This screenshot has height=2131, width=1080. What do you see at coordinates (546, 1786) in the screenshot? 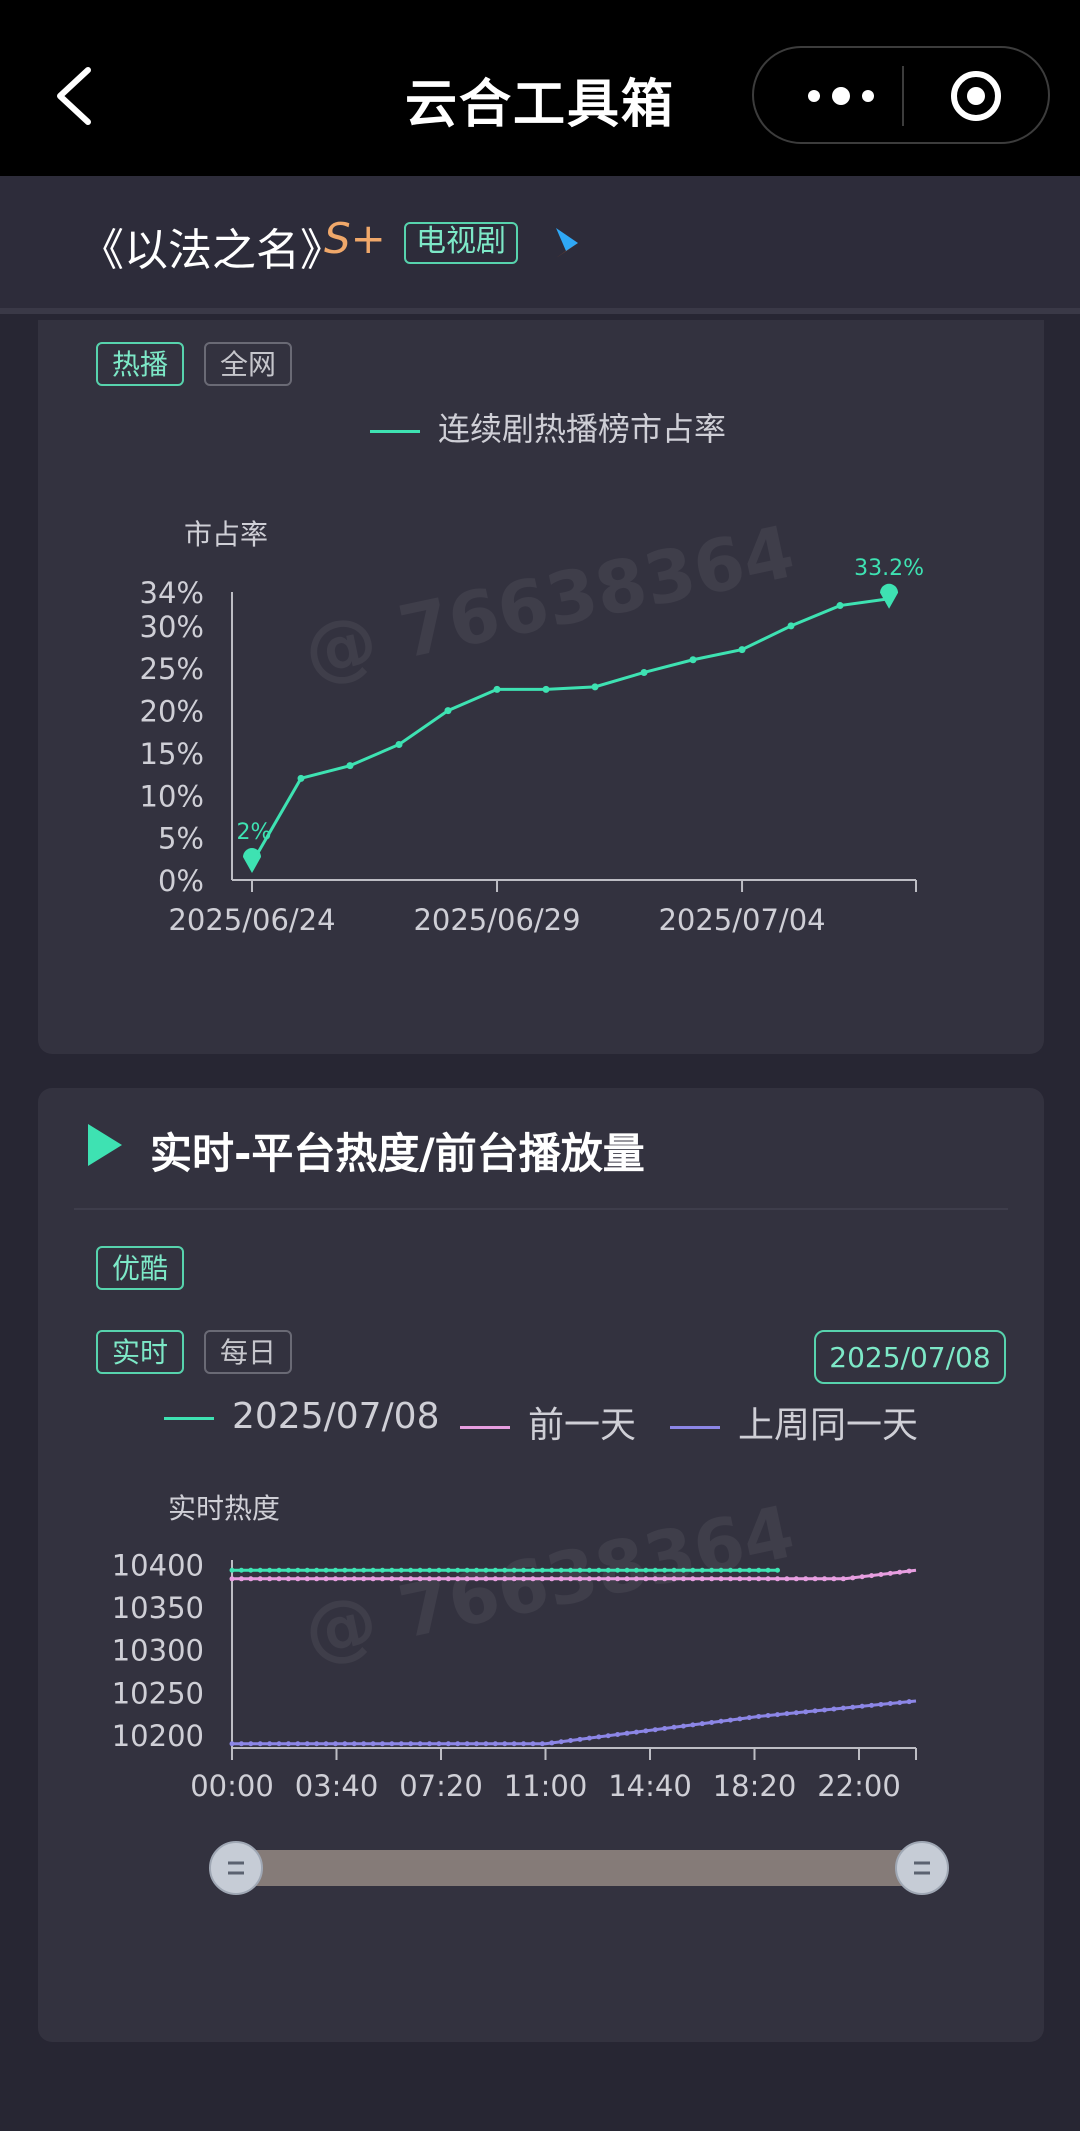
I see `x-tick-label: 11:00` at bounding box center [546, 1786].